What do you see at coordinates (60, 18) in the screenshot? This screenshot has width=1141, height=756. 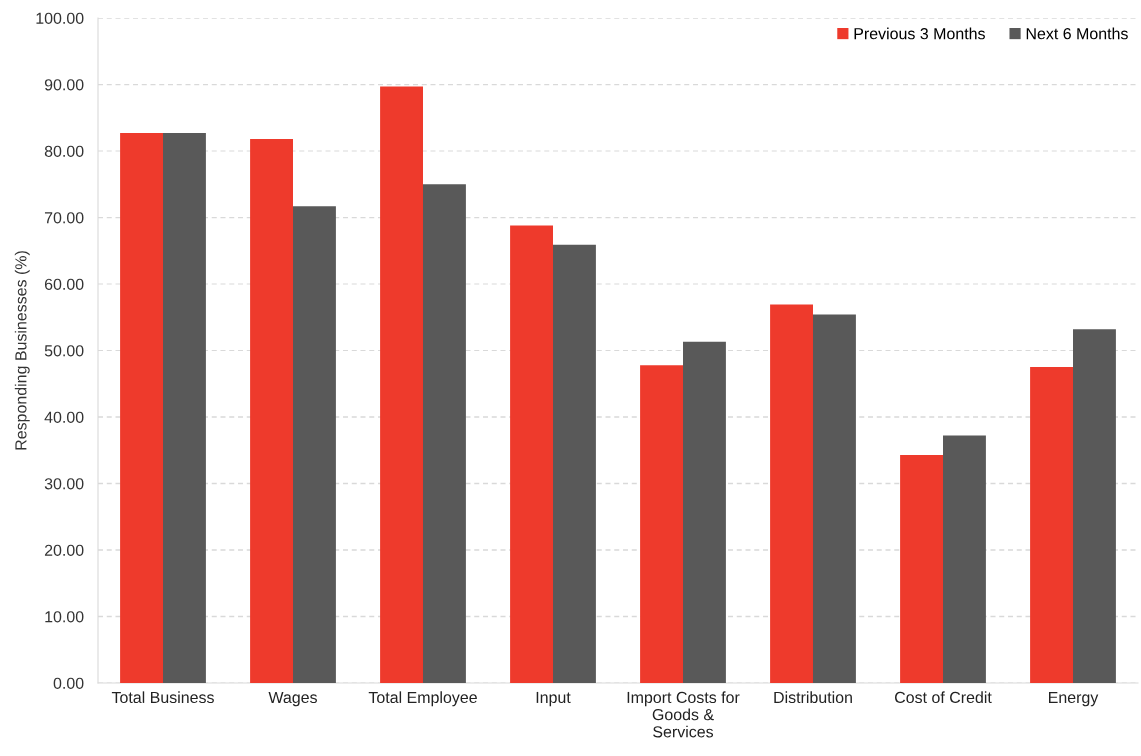 I see `y-tick-label: 100.00` at bounding box center [60, 18].